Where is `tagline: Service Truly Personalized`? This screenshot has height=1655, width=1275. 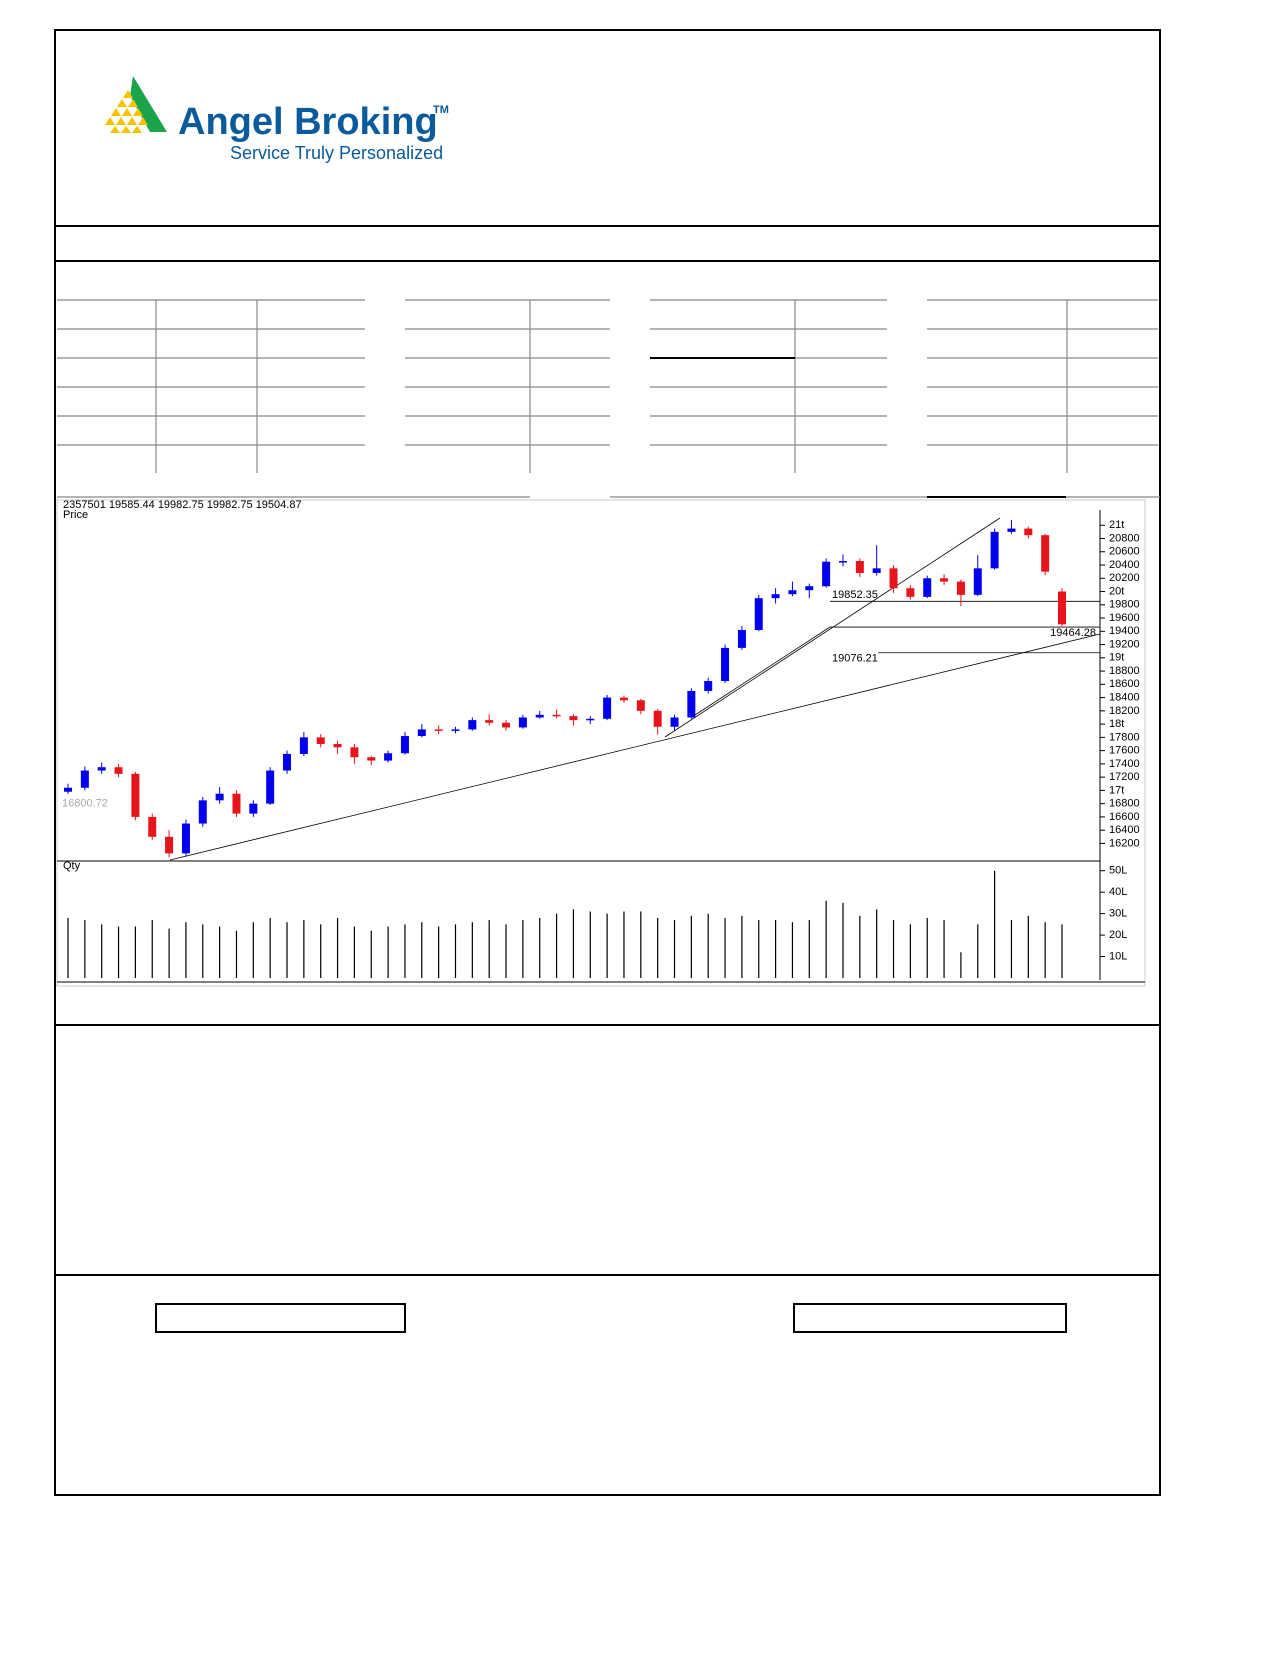 tagline: Service Truly Personalized is located at coordinates (336, 153).